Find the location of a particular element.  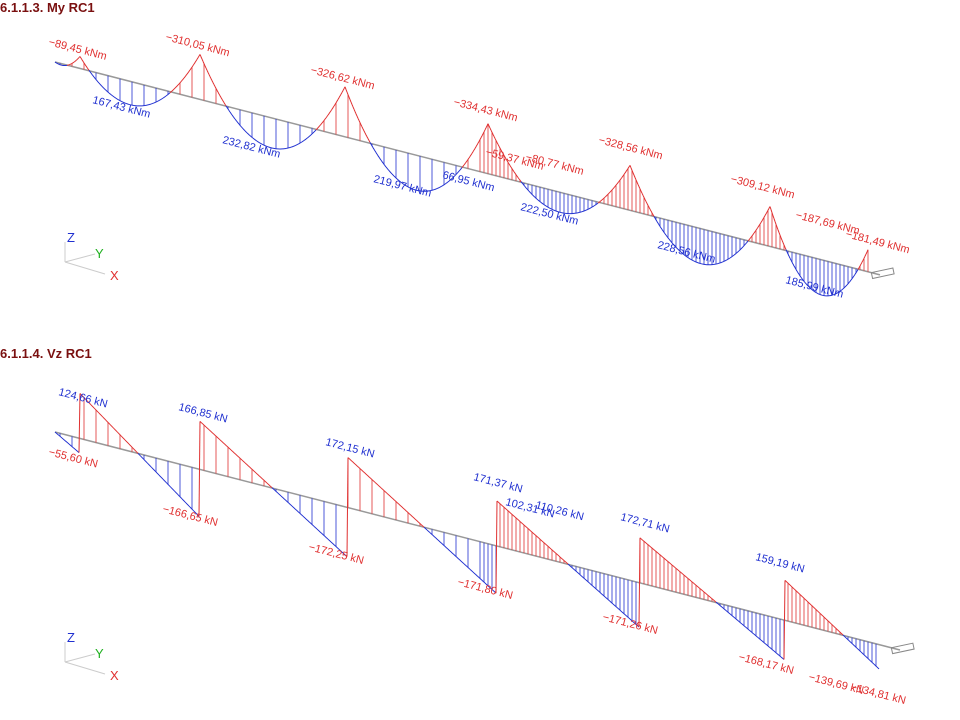

support-end is located at coordinates (882, 273).